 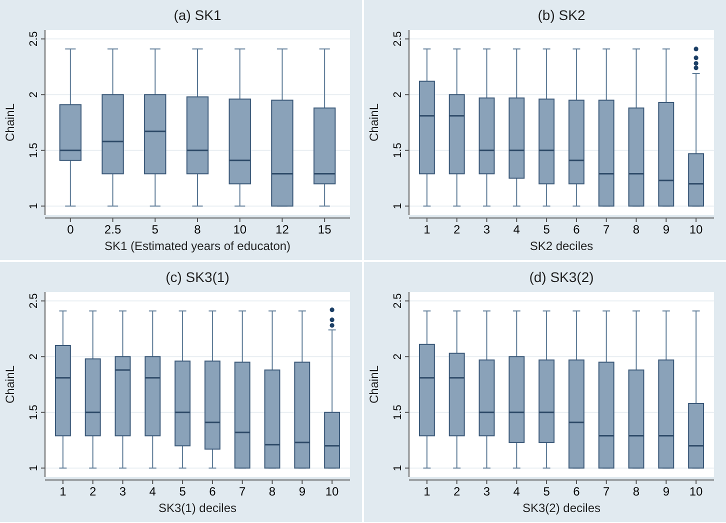 I want to click on x-axis-title: SK2 deciles, so click(x=562, y=246).